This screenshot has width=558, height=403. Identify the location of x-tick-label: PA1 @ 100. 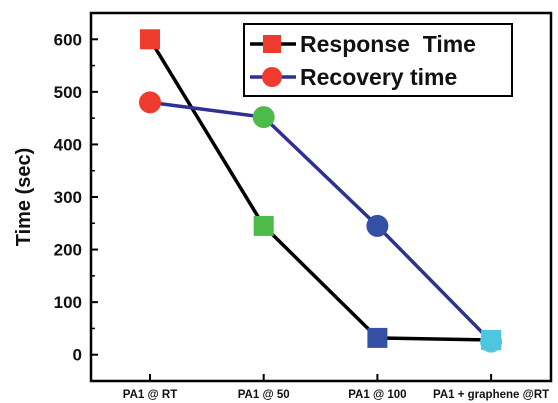
(377, 395).